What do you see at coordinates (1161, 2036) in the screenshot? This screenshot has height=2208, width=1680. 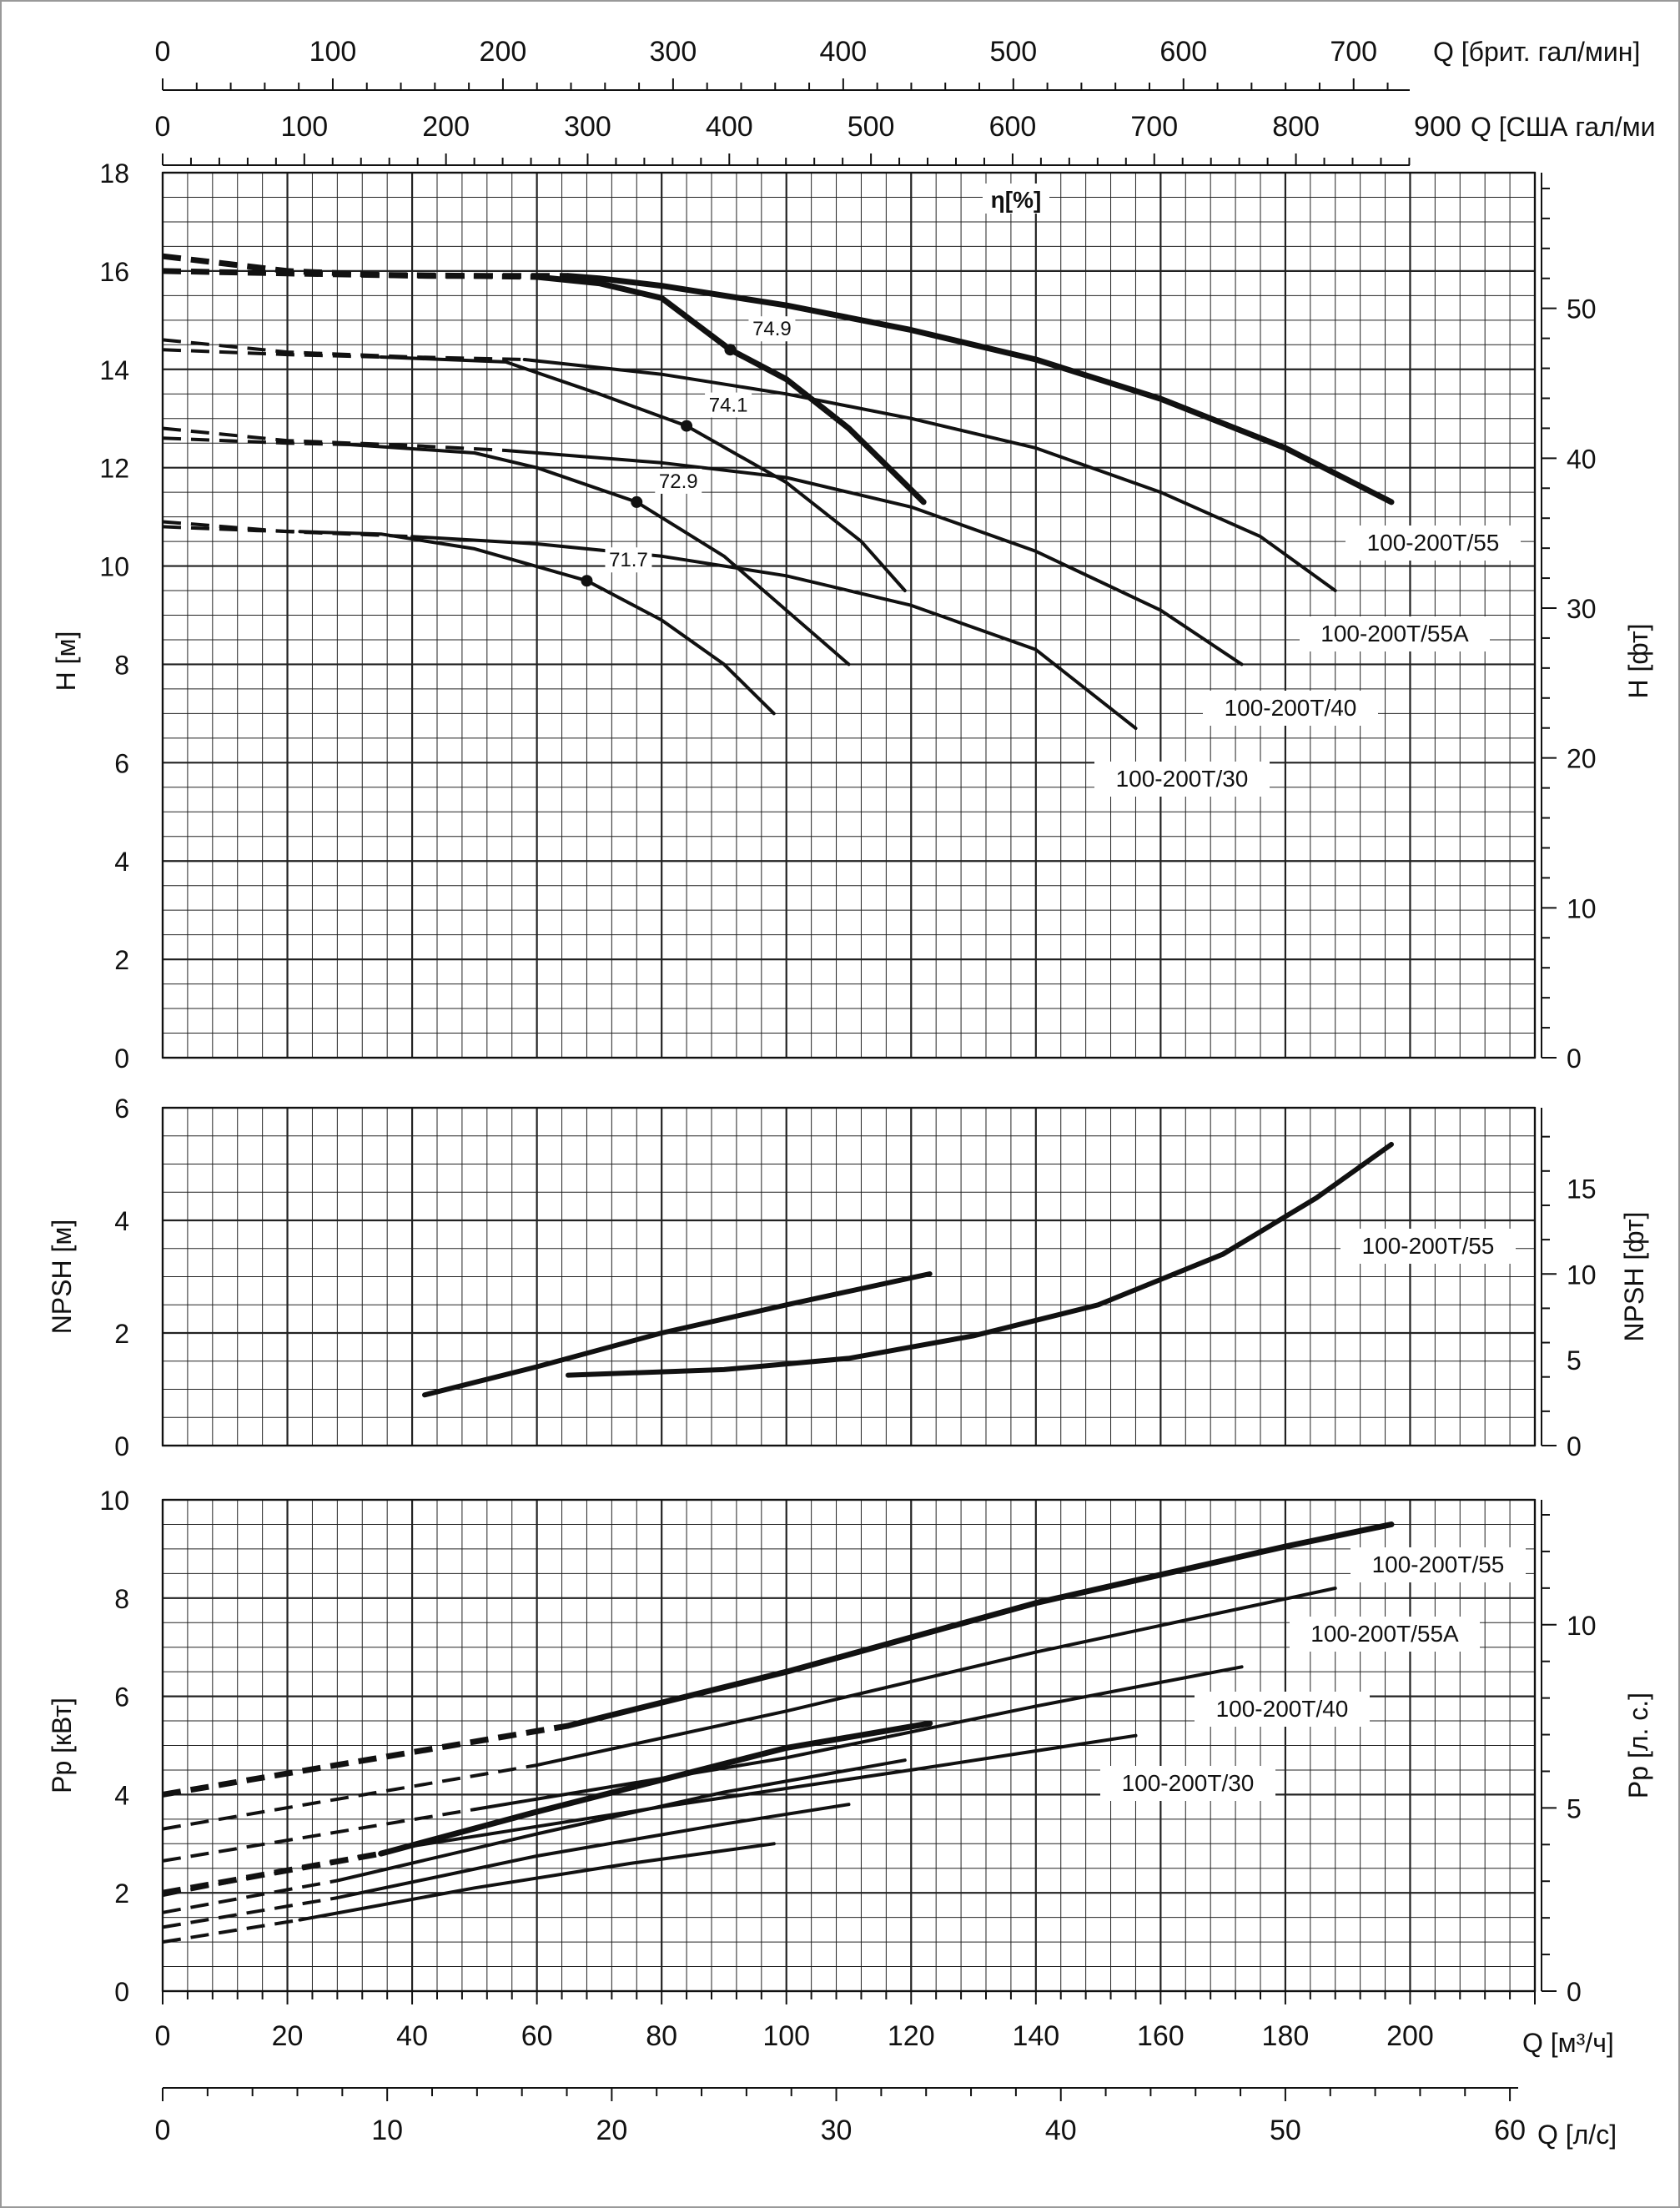 I see `m3h-tick-label: 160` at bounding box center [1161, 2036].